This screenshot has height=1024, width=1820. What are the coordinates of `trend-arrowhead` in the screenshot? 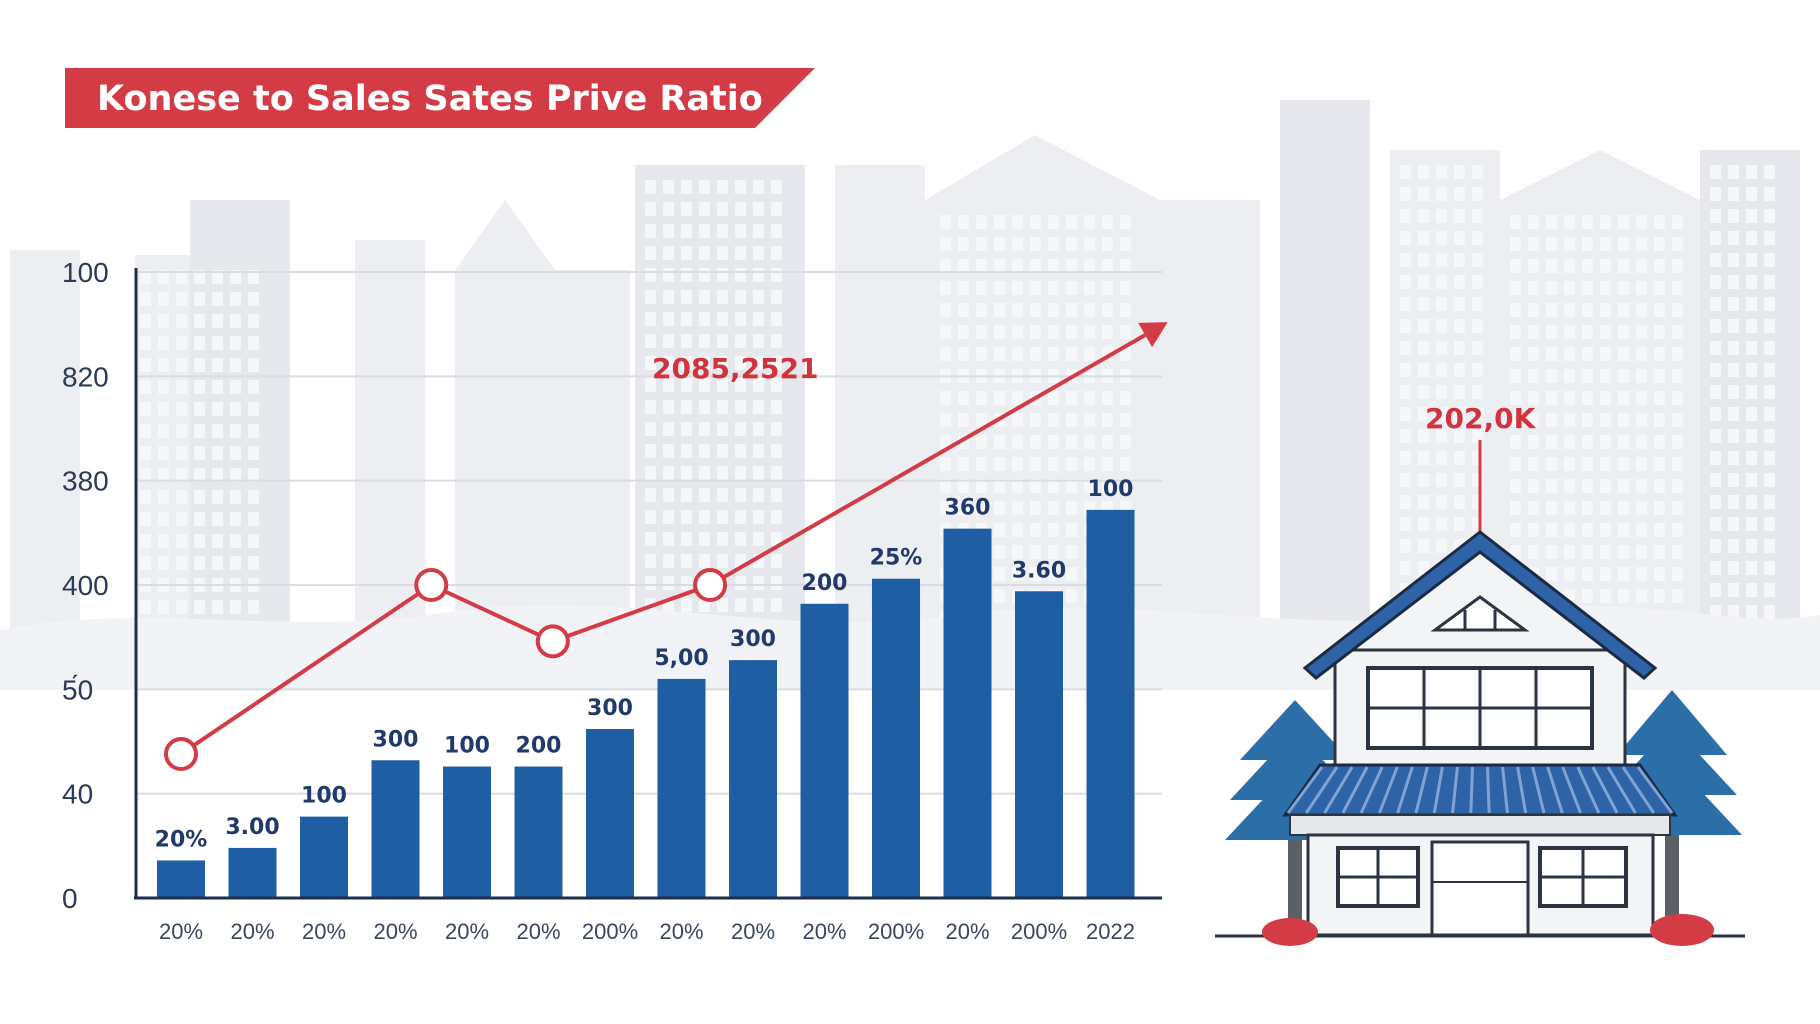 It's located at (1153, 335).